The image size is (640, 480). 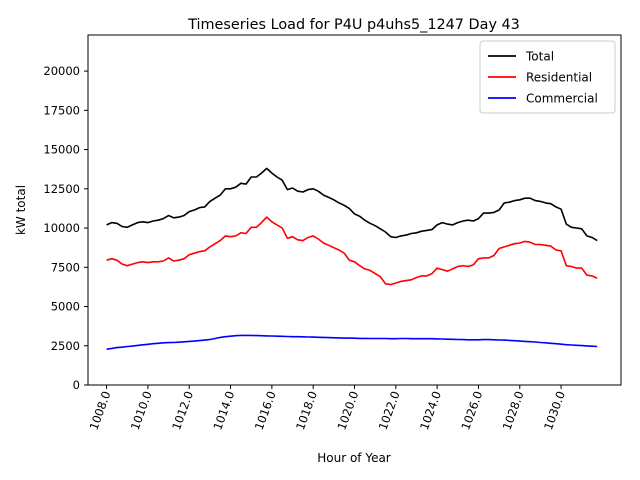 What do you see at coordinates (182, 410) in the screenshot?
I see `x-tick-label: 1012.0` at bounding box center [182, 410].